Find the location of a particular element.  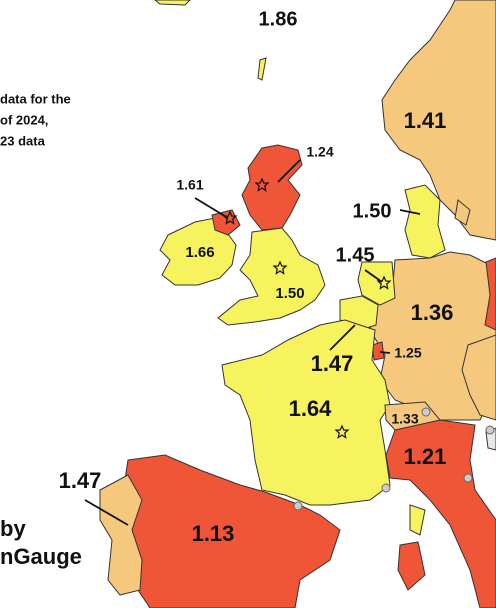

map-label: 1.24 is located at coordinates (319, 152).